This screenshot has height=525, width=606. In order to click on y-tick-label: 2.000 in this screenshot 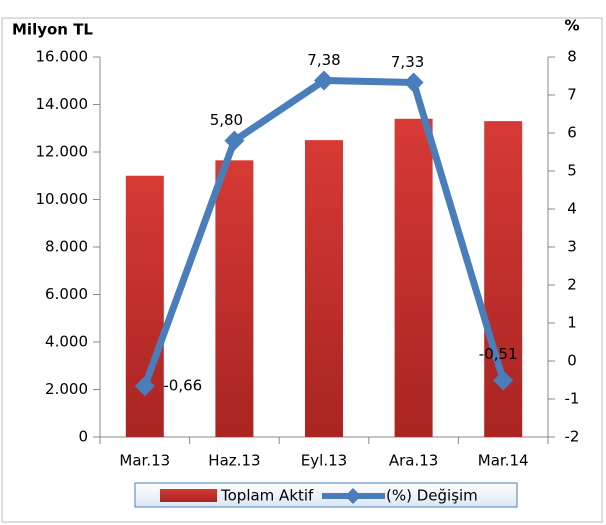, I will do `click(66, 389)`.